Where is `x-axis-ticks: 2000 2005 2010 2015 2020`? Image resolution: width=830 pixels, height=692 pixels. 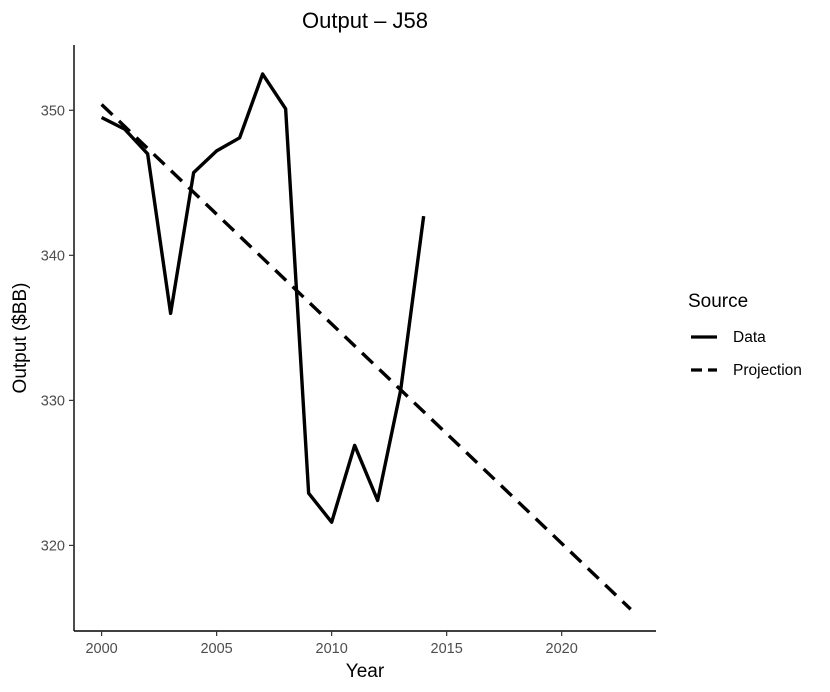 x-axis-ticks: 2000 2005 2010 2015 2020 is located at coordinates (331, 644).